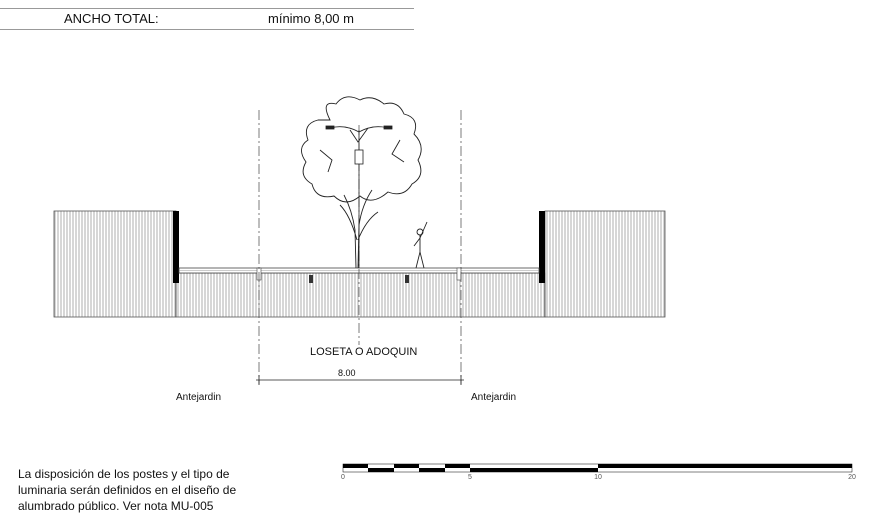  I want to click on scale-bar, so click(597, 468).